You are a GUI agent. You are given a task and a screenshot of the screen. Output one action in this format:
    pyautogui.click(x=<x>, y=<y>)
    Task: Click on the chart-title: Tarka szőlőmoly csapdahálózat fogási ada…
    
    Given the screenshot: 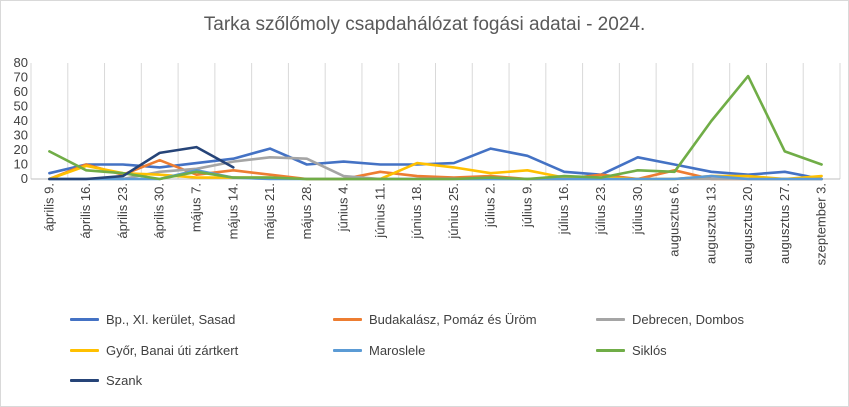 What is the action you would take?
    pyautogui.click(x=424, y=24)
    